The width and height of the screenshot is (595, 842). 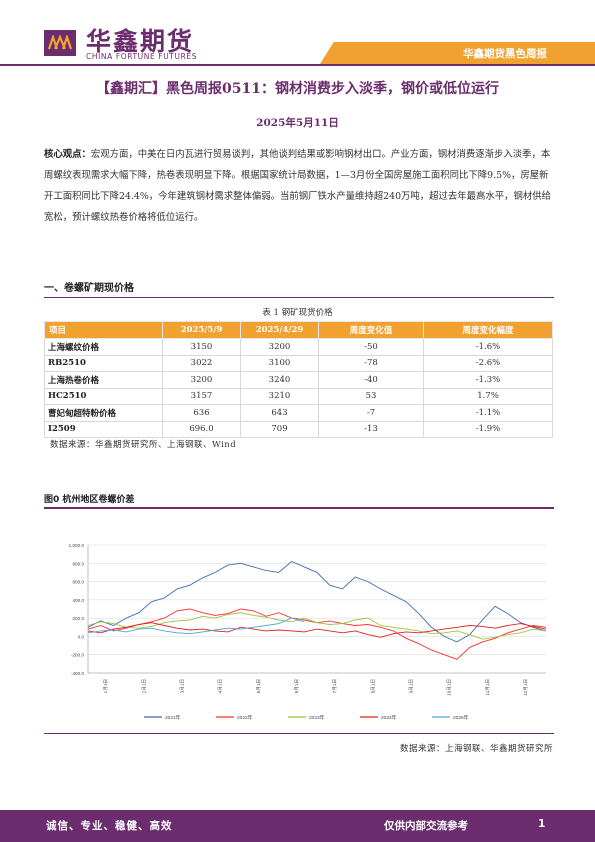 I want to click on table-source-note: 数据来源：华鑫期货研究所、上海钢联、Wind, so click(x=143, y=445).